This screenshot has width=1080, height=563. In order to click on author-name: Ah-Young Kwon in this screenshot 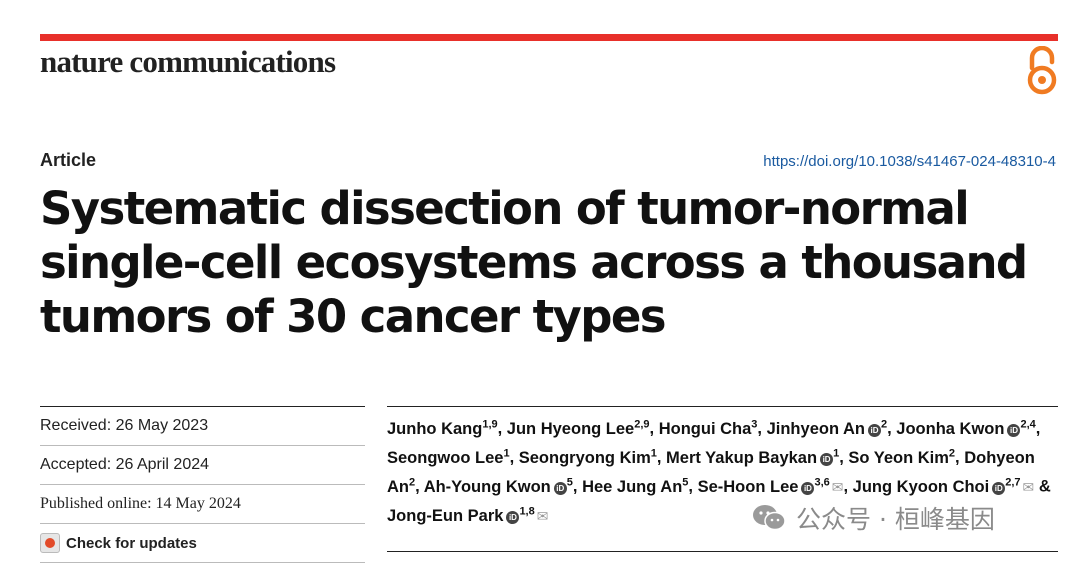, I will do `click(487, 486)`.